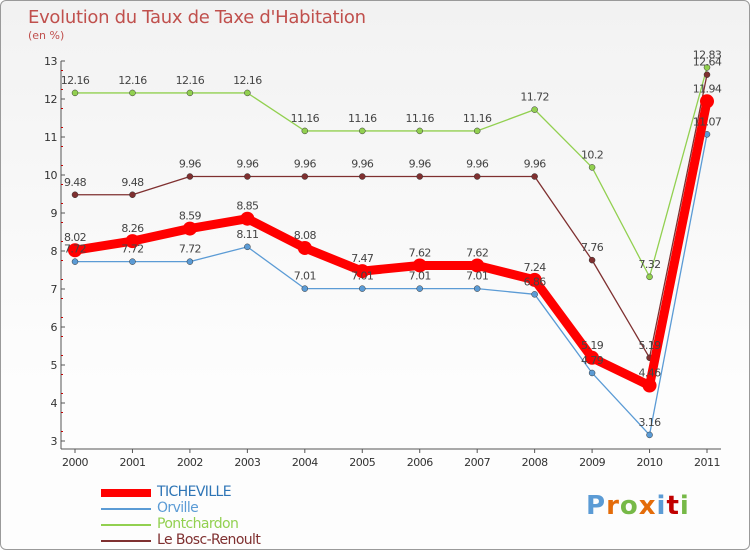 This screenshot has width=750, height=550. What do you see at coordinates (673, 506) in the screenshot?
I see `logo-letter: t` at bounding box center [673, 506].